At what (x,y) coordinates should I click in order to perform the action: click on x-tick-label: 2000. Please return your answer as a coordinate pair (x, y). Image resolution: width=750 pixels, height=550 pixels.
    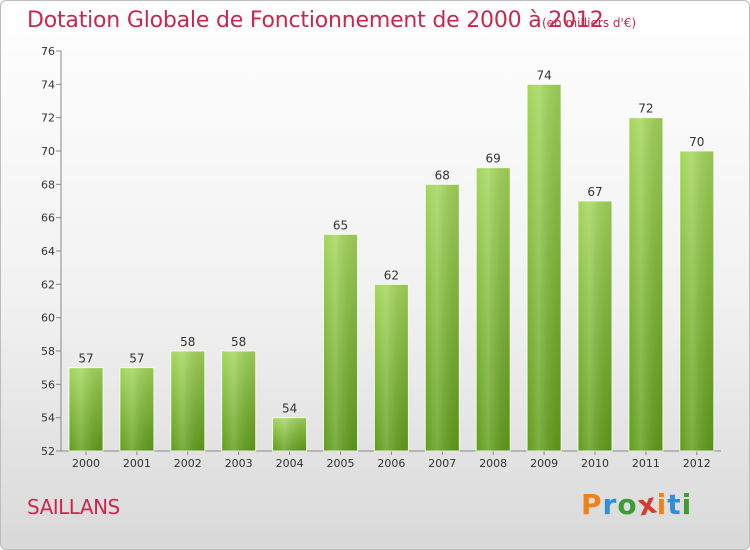
    Looking at the image, I should click on (86, 463).